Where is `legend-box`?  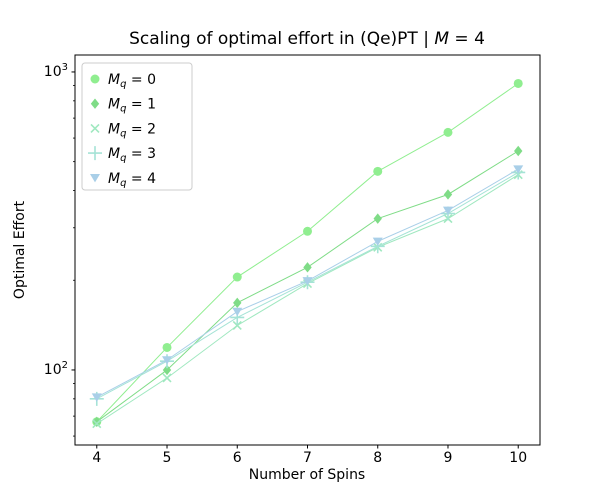
legend-box is located at coordinates (137, 126).